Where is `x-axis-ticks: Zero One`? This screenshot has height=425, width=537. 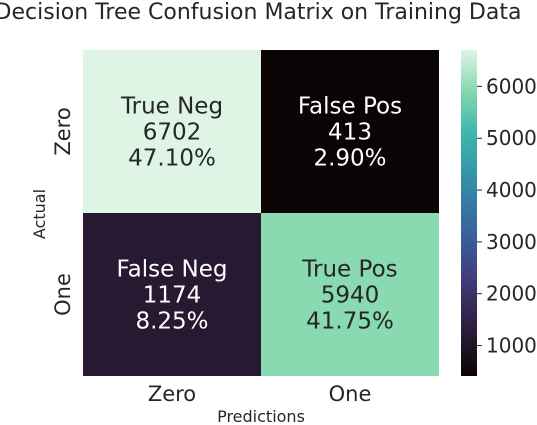
x-axis-ticks: Zero One is located at coordinates (260, 394).